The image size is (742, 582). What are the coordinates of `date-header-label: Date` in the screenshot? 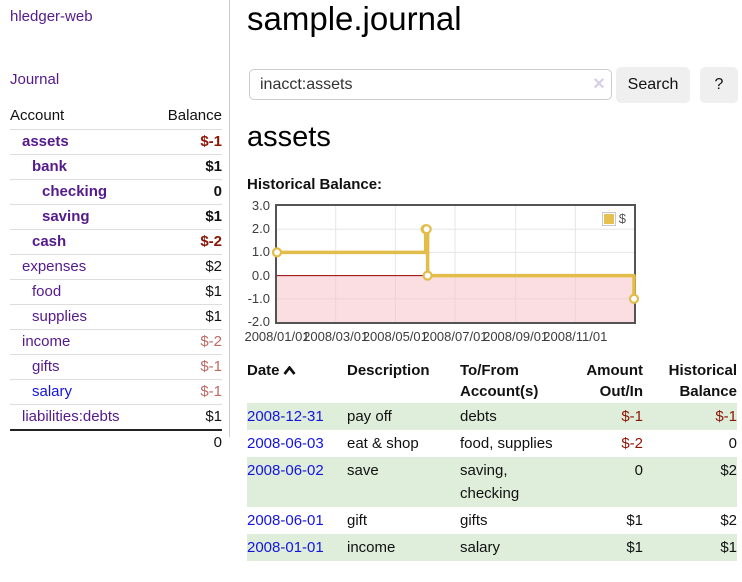 It's located at (263, 370).